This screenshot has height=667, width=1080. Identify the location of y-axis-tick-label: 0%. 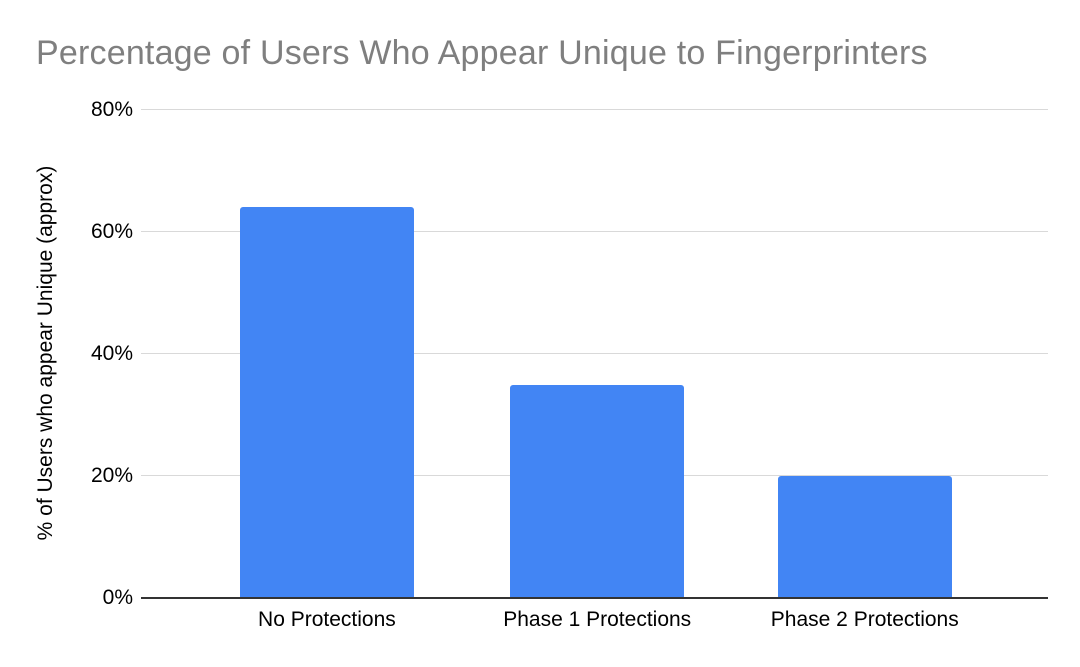
(117, 597).